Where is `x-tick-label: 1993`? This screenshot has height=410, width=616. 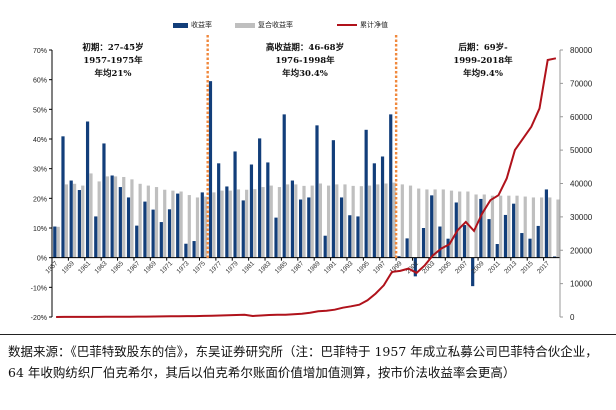 x-tick-label: 1993 is located at coordinates (346, 267).